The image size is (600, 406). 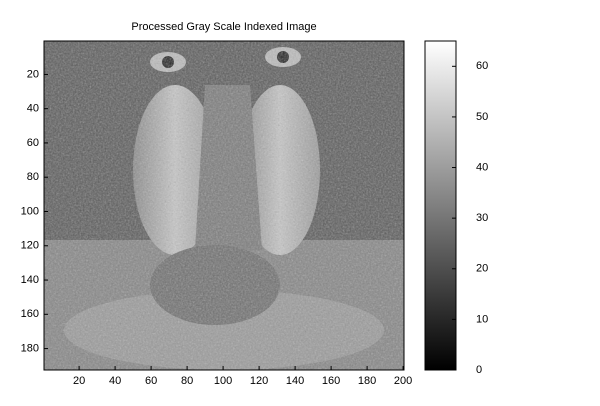 I want to click on y-tick-label: 120, so click(x=30, y=246).